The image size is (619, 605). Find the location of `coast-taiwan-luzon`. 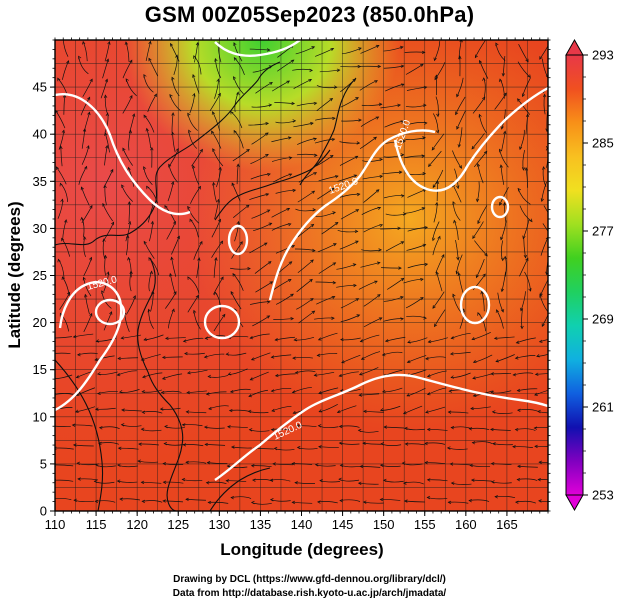

coast-taiwan-luzon is located at coordinates (146, 315).